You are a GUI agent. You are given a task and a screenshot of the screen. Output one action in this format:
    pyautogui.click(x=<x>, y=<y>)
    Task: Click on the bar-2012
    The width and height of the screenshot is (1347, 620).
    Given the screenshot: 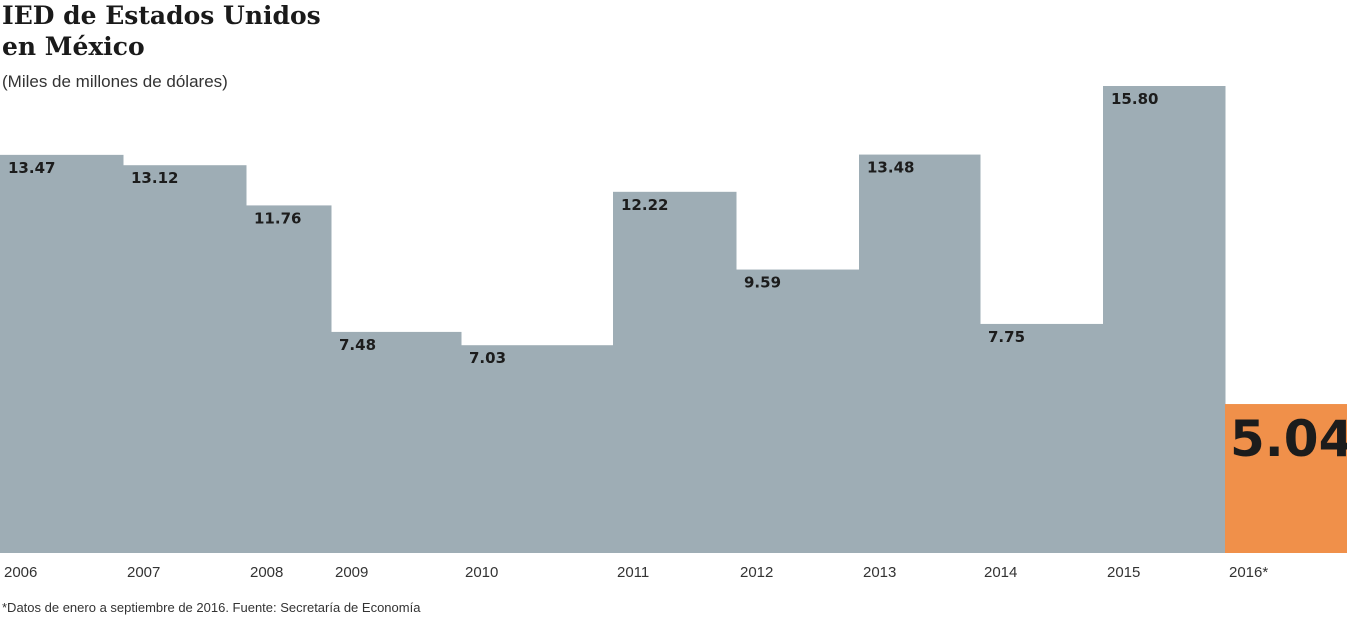 What is the action you would take?
    pyautogui.click(x=798, y=411)
    